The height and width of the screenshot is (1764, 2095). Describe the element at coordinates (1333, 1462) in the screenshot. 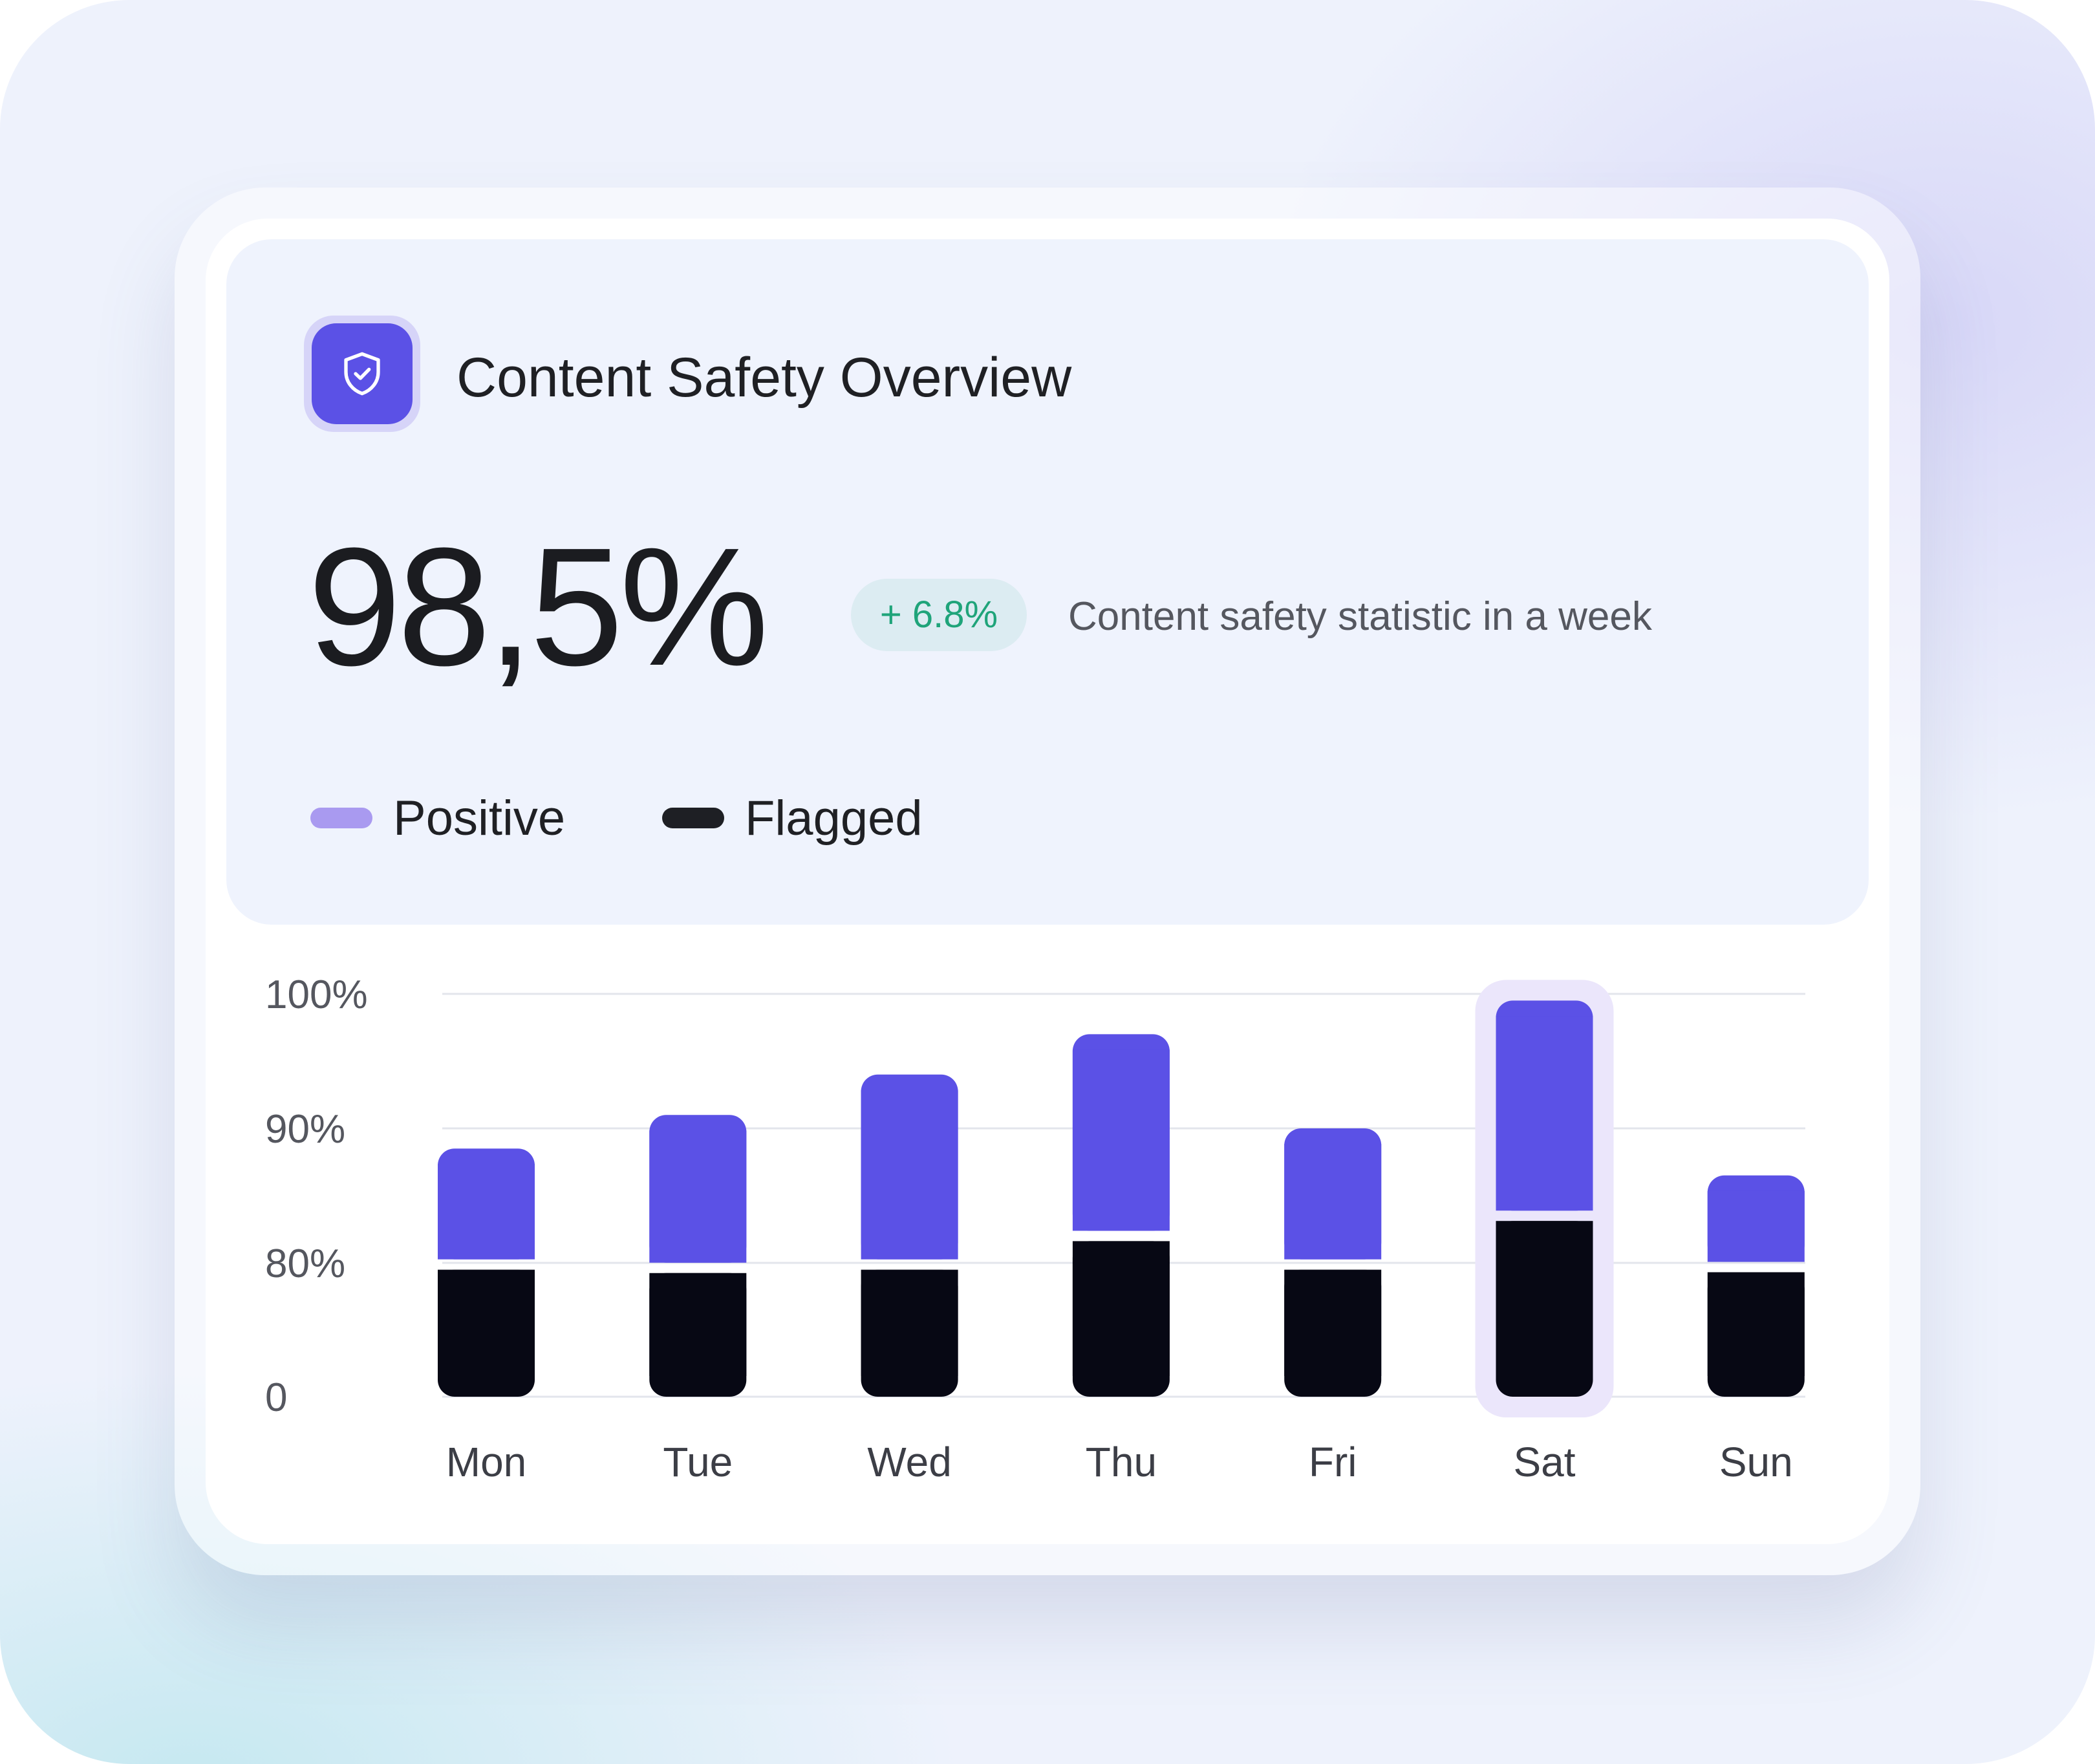

I see `x-tick-label: Fri` at that location.